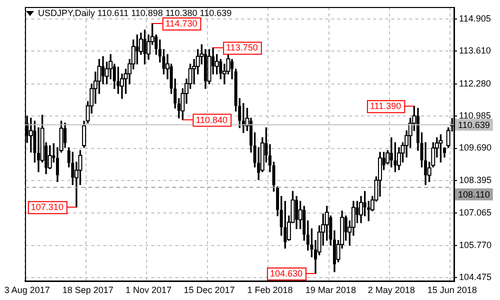  What do you see at coordinates (475, 19) in the screenshot?
I see `y-tick-label: 114.905` at bounding box center [475, 19].